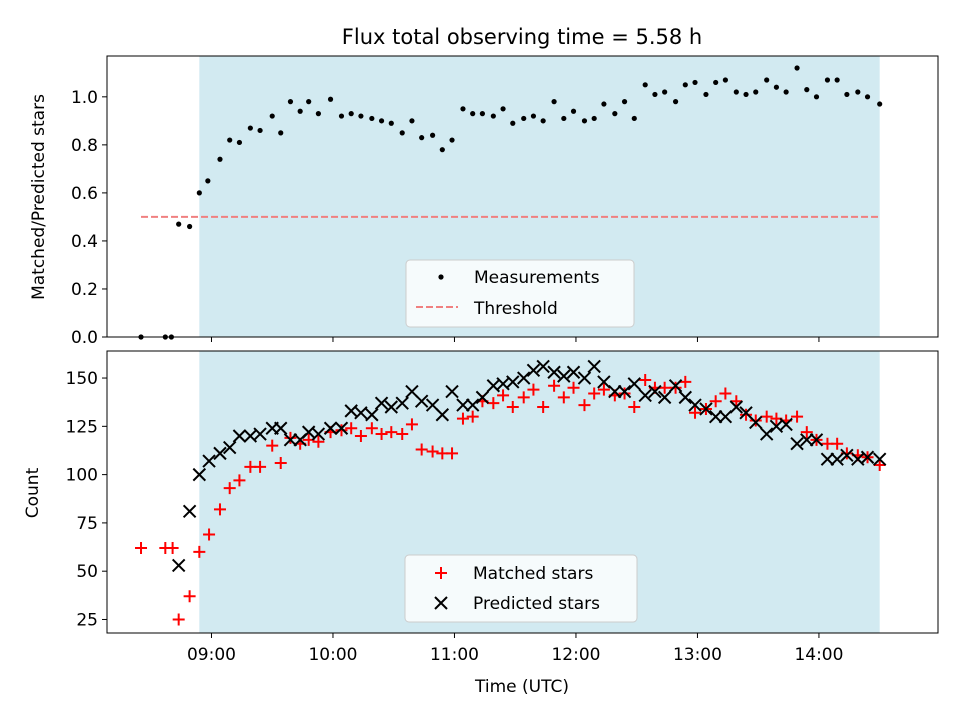  Describe the element at coordinates (82, 476) in the screenshot. I see `bottom-y-tick-label: 100` at that location.